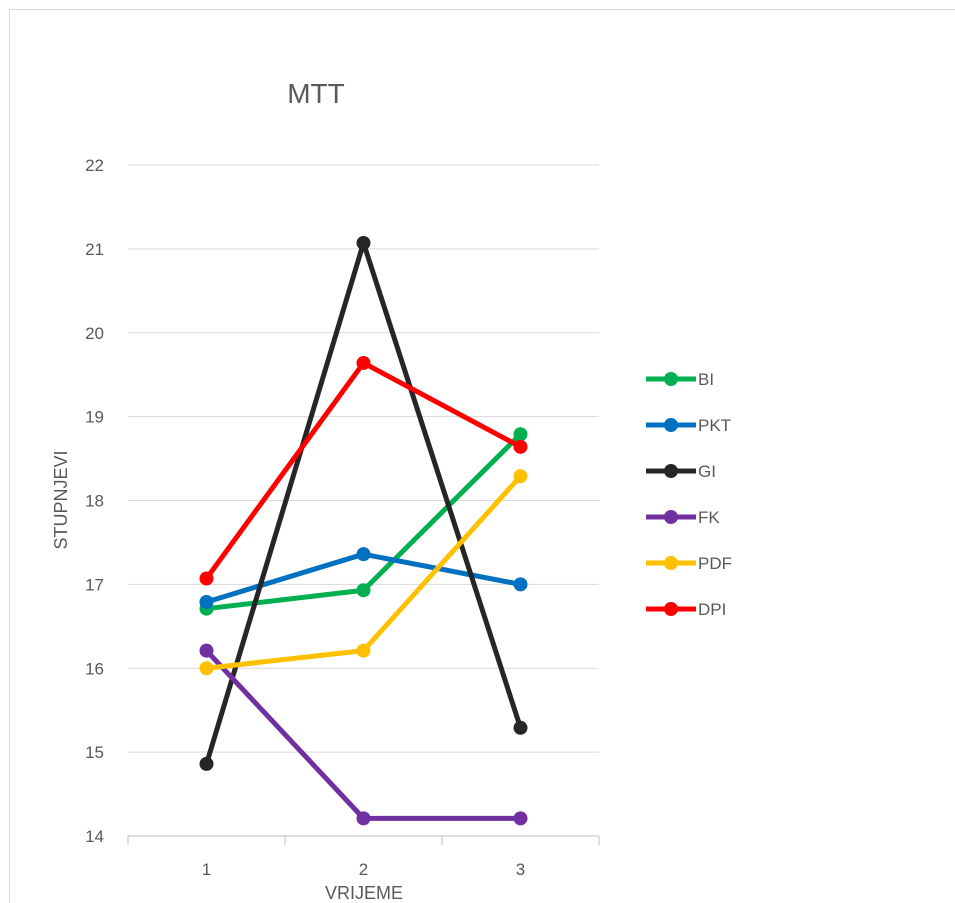  I want to click on legend-label: PKT, so click(714, 425).